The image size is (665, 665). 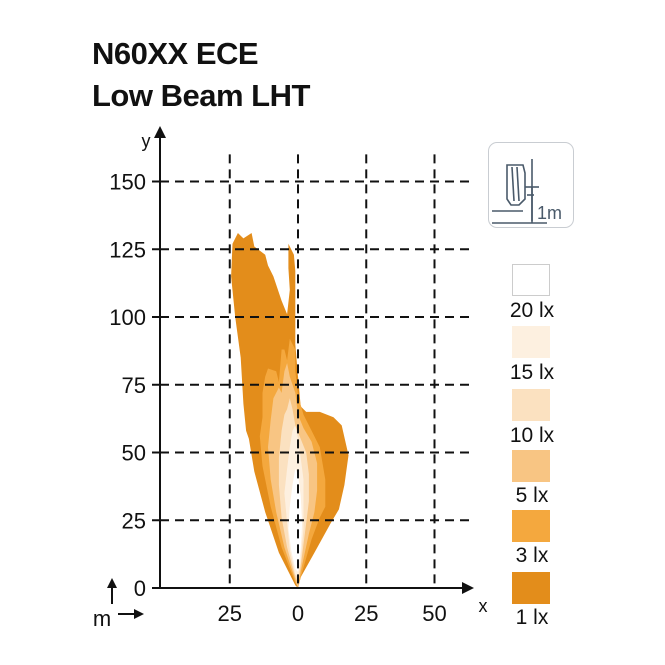 I want to click on y-axis-arrow-icon, so click(x=160, y=132).